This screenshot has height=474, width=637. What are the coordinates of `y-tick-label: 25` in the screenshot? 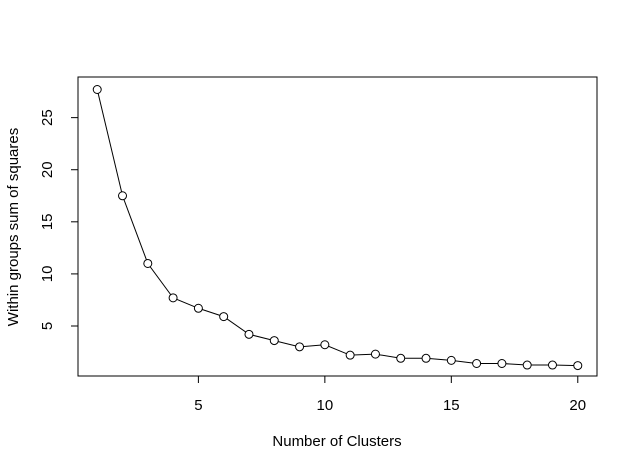 It's located at (47, 117).